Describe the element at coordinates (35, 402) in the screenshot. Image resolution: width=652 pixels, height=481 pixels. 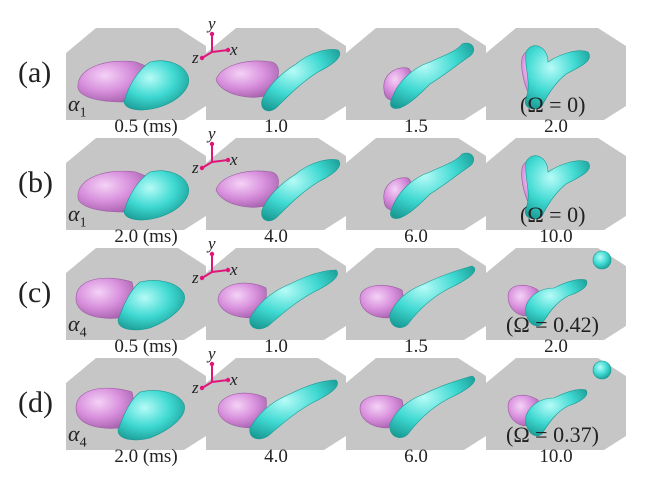
I see `row-label: (d)` at that location.